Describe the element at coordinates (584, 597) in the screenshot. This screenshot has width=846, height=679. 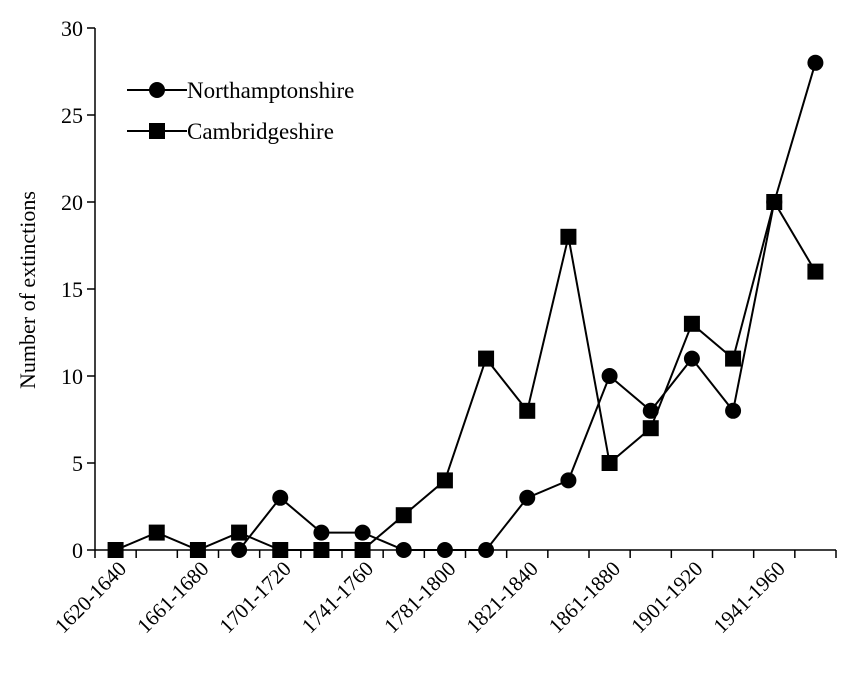
I see `x-tick-label: 1861-1880` at that location.